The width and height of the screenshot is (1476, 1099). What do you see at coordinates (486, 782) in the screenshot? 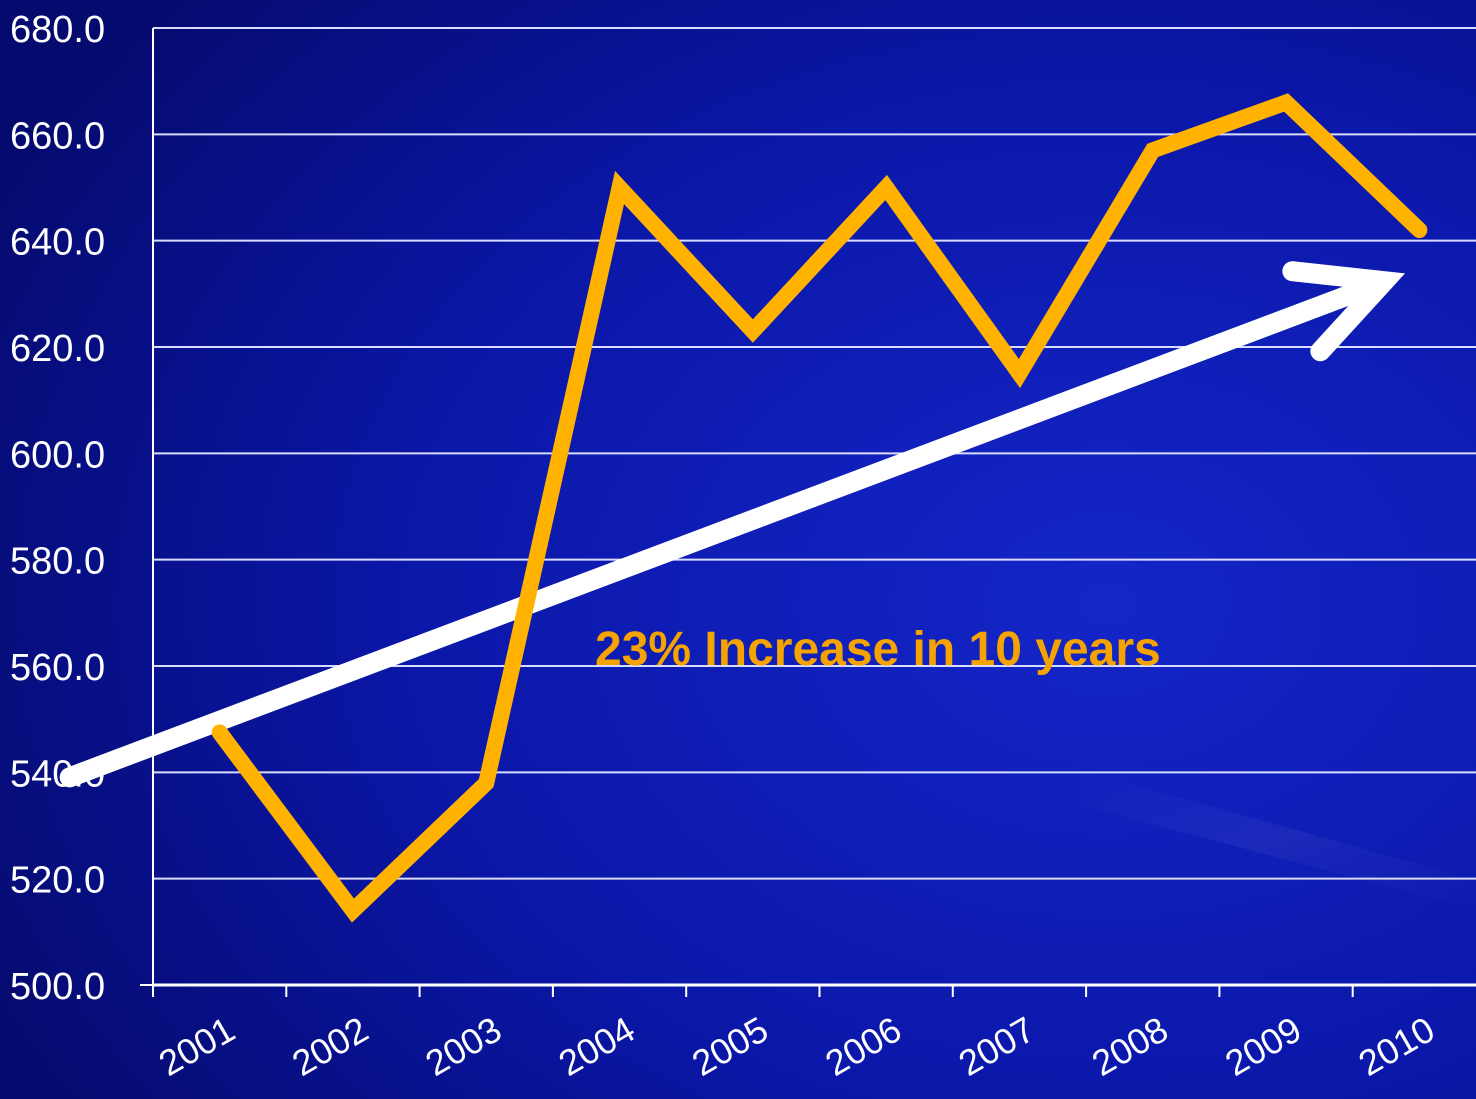
I see `data-point-2003` at bounding box center [486, 782].